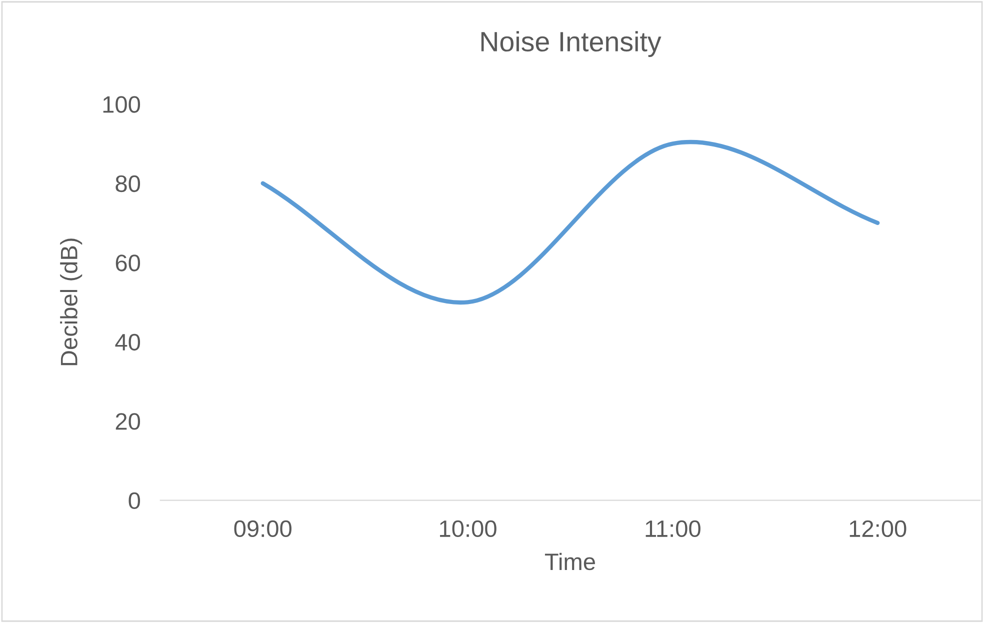 This screenshot has height=623, width=984. I want to click on x-tick-label: 09:00, so click(263, 529).